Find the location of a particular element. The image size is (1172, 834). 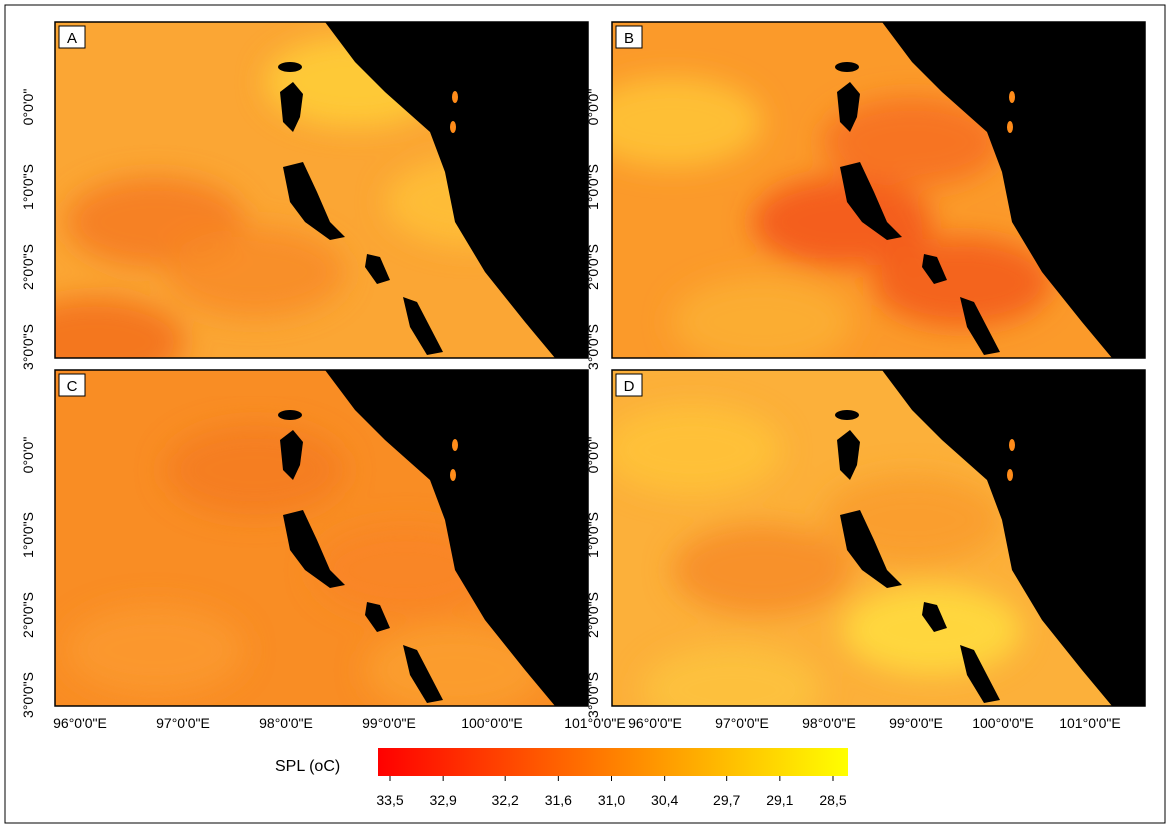

legend-tick-label: 31,6 is located at coordinates (558, 800).